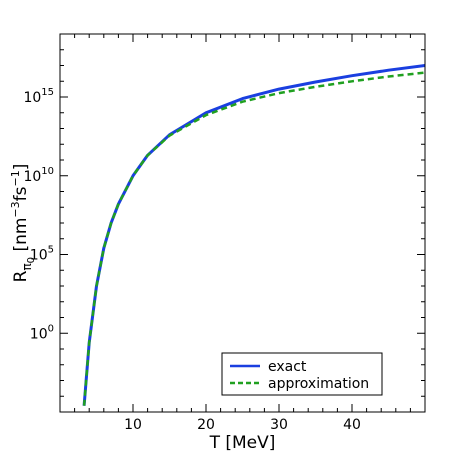 The height and width of the screenshot is (463, 469). I want to click on y-label-main: R, so click(21, 276).